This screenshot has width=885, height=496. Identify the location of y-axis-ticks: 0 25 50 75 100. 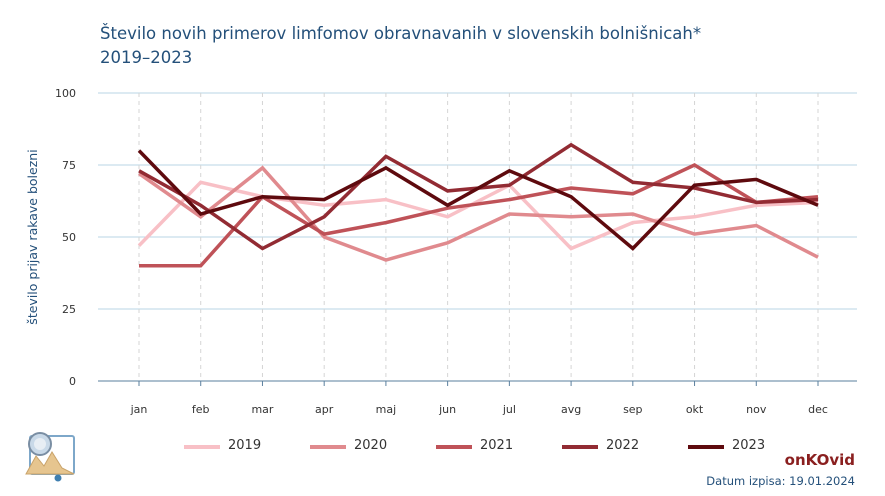
(65, 237).